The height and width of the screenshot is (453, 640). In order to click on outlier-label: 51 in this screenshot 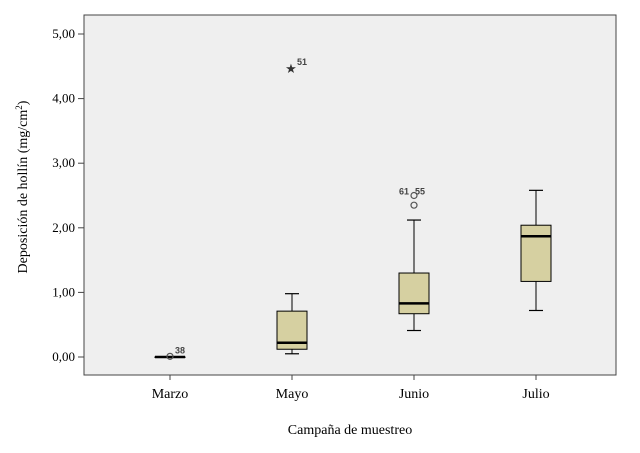, I will do `click(302, 62)`.